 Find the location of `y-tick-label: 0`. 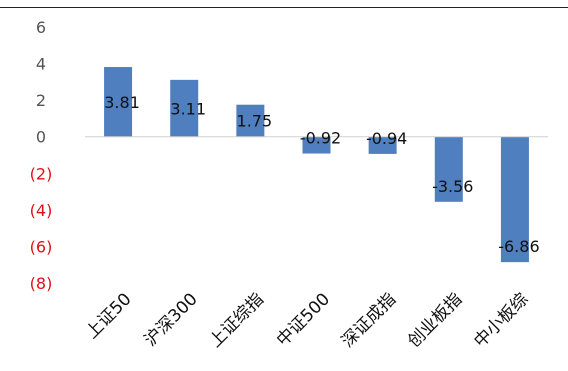

y-tick-label: 0 is located at coordinates (41, 137).